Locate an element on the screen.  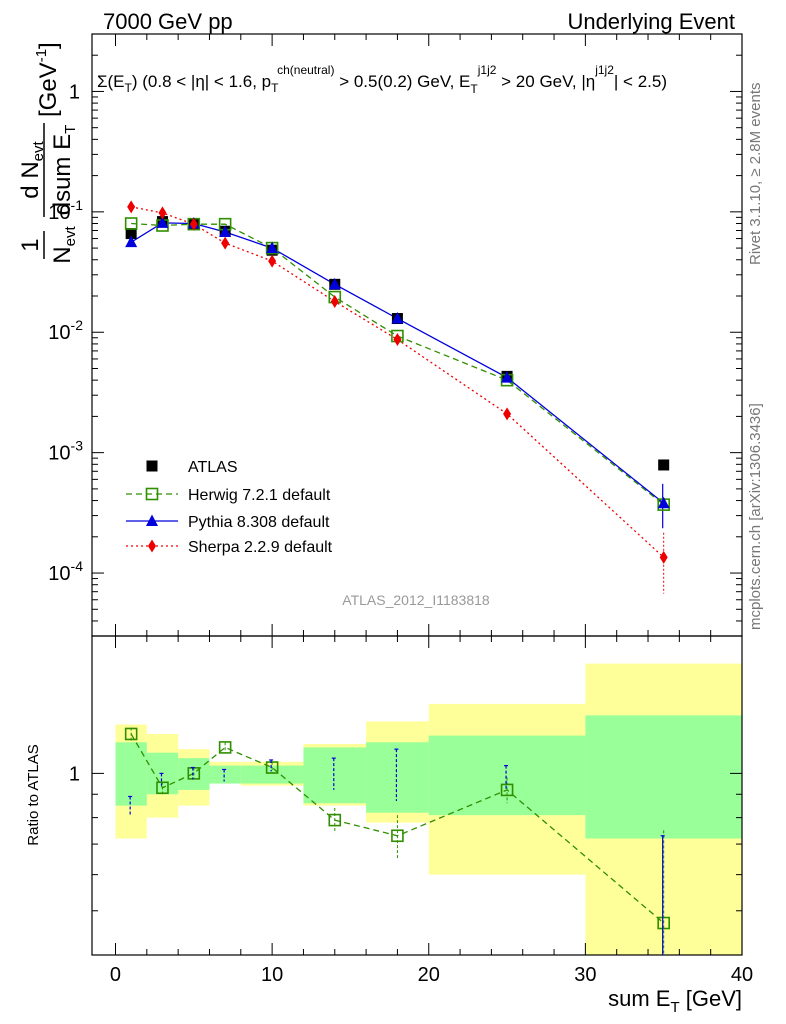
x-tick-label: 40 is located at coordinates (742, 975).